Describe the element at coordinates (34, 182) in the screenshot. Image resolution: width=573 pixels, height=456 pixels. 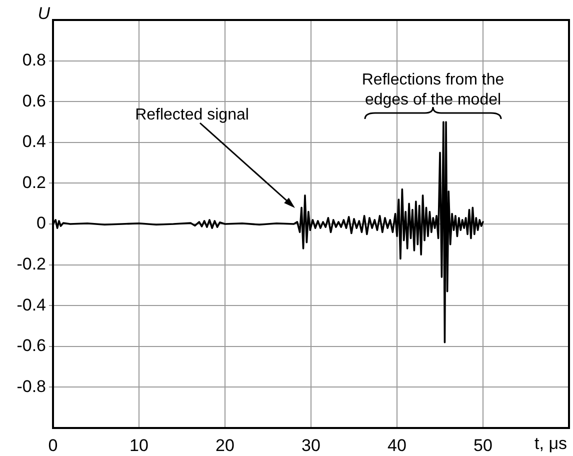
I see `y-tick-label: 0.2` at that location.